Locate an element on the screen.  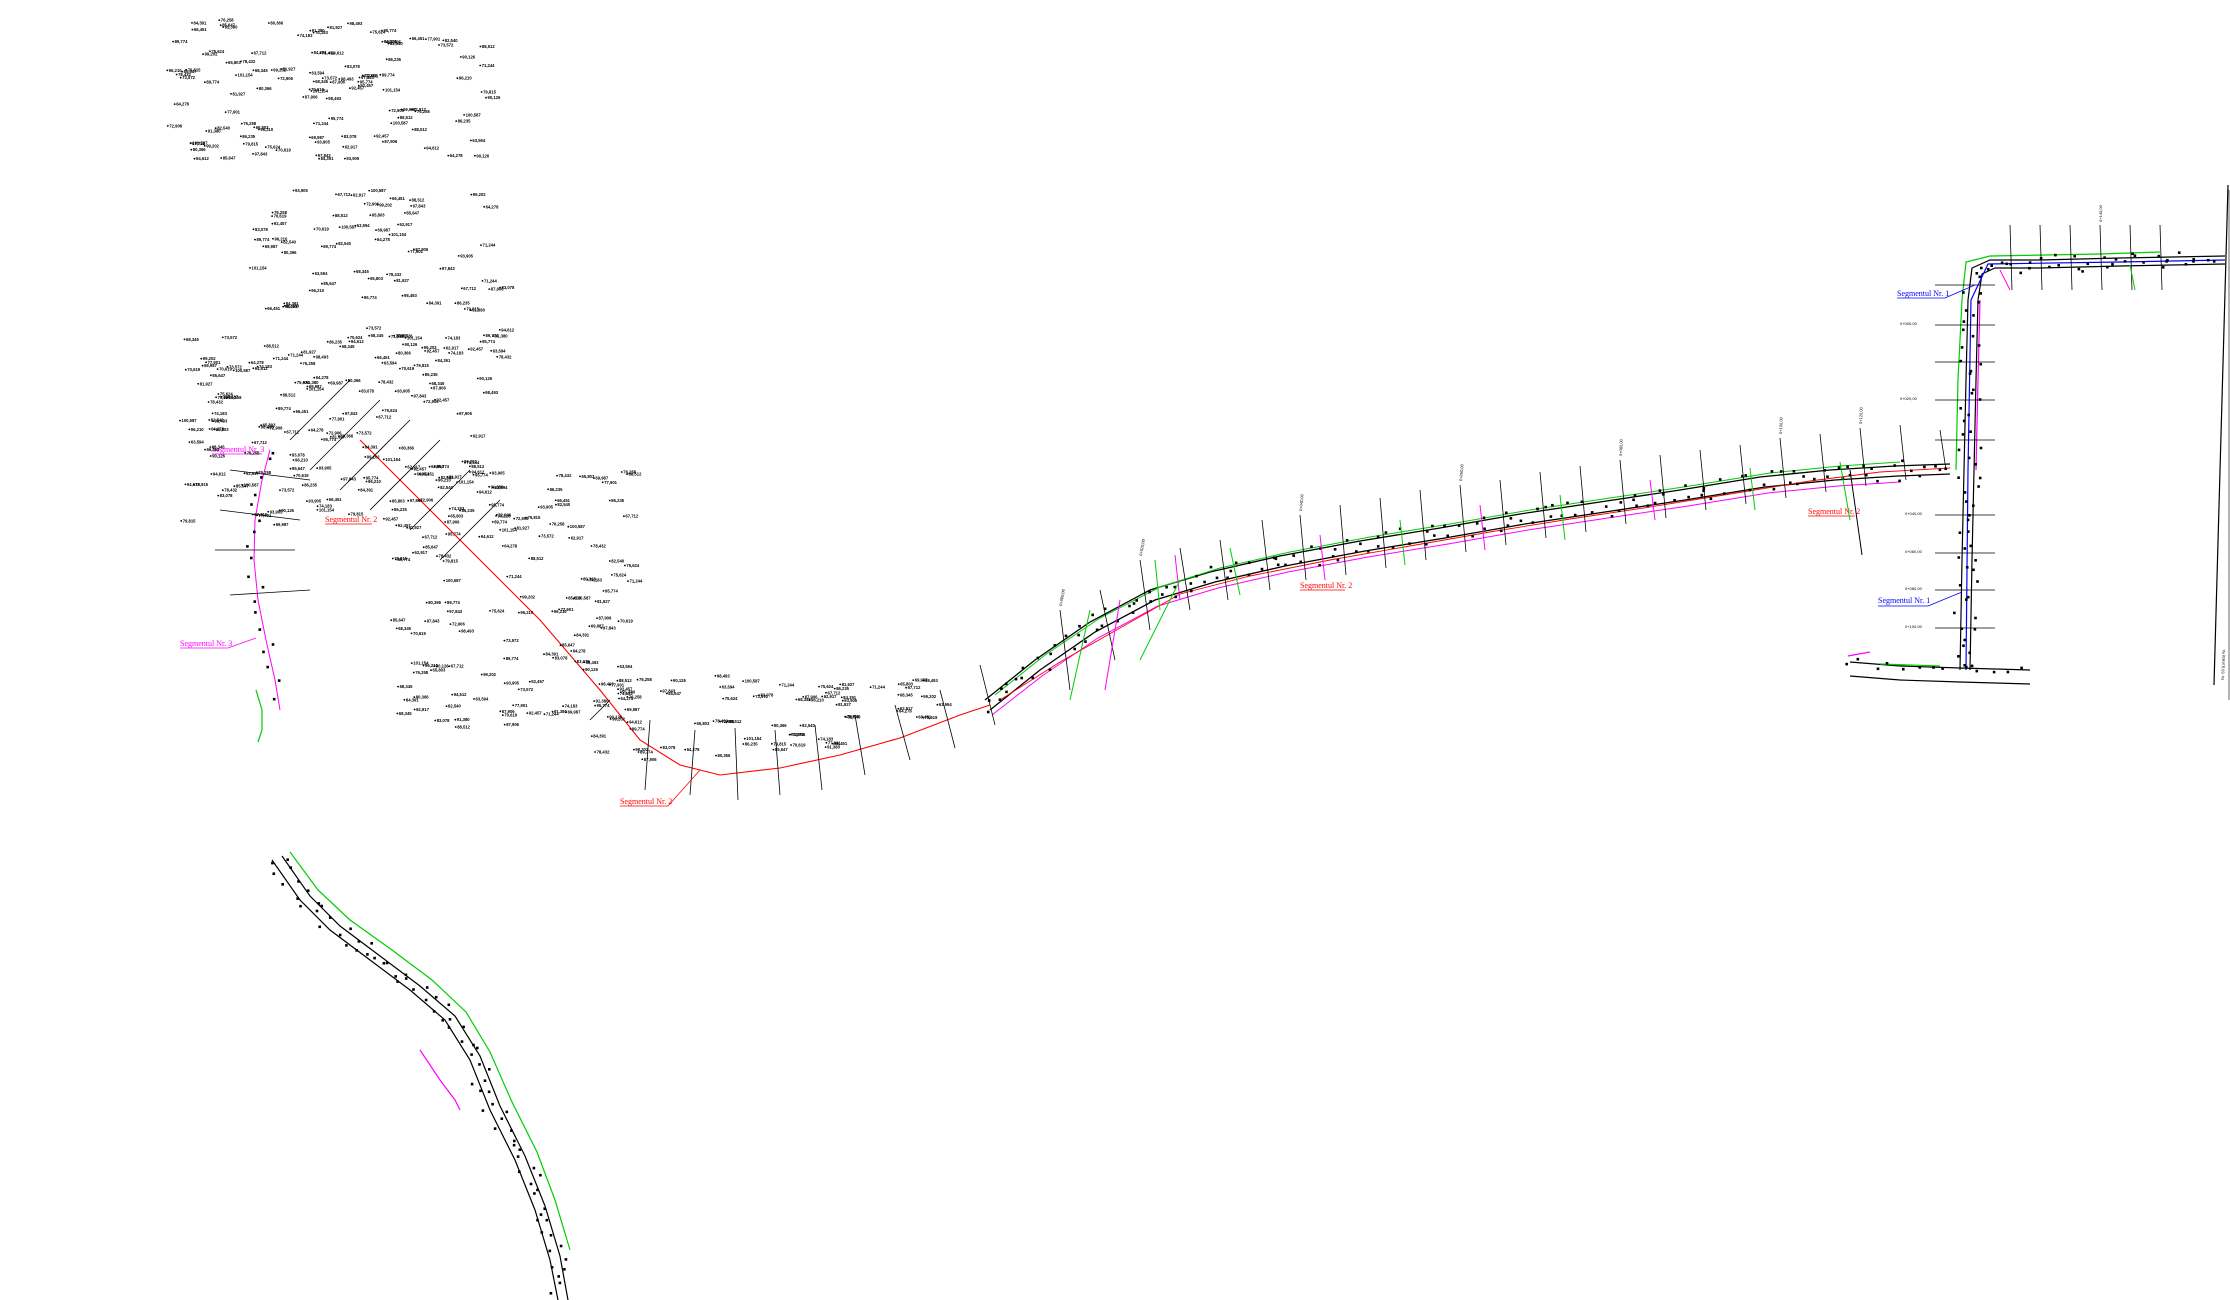
elevation-label: 66,451 is located at coordinates (383, 357).